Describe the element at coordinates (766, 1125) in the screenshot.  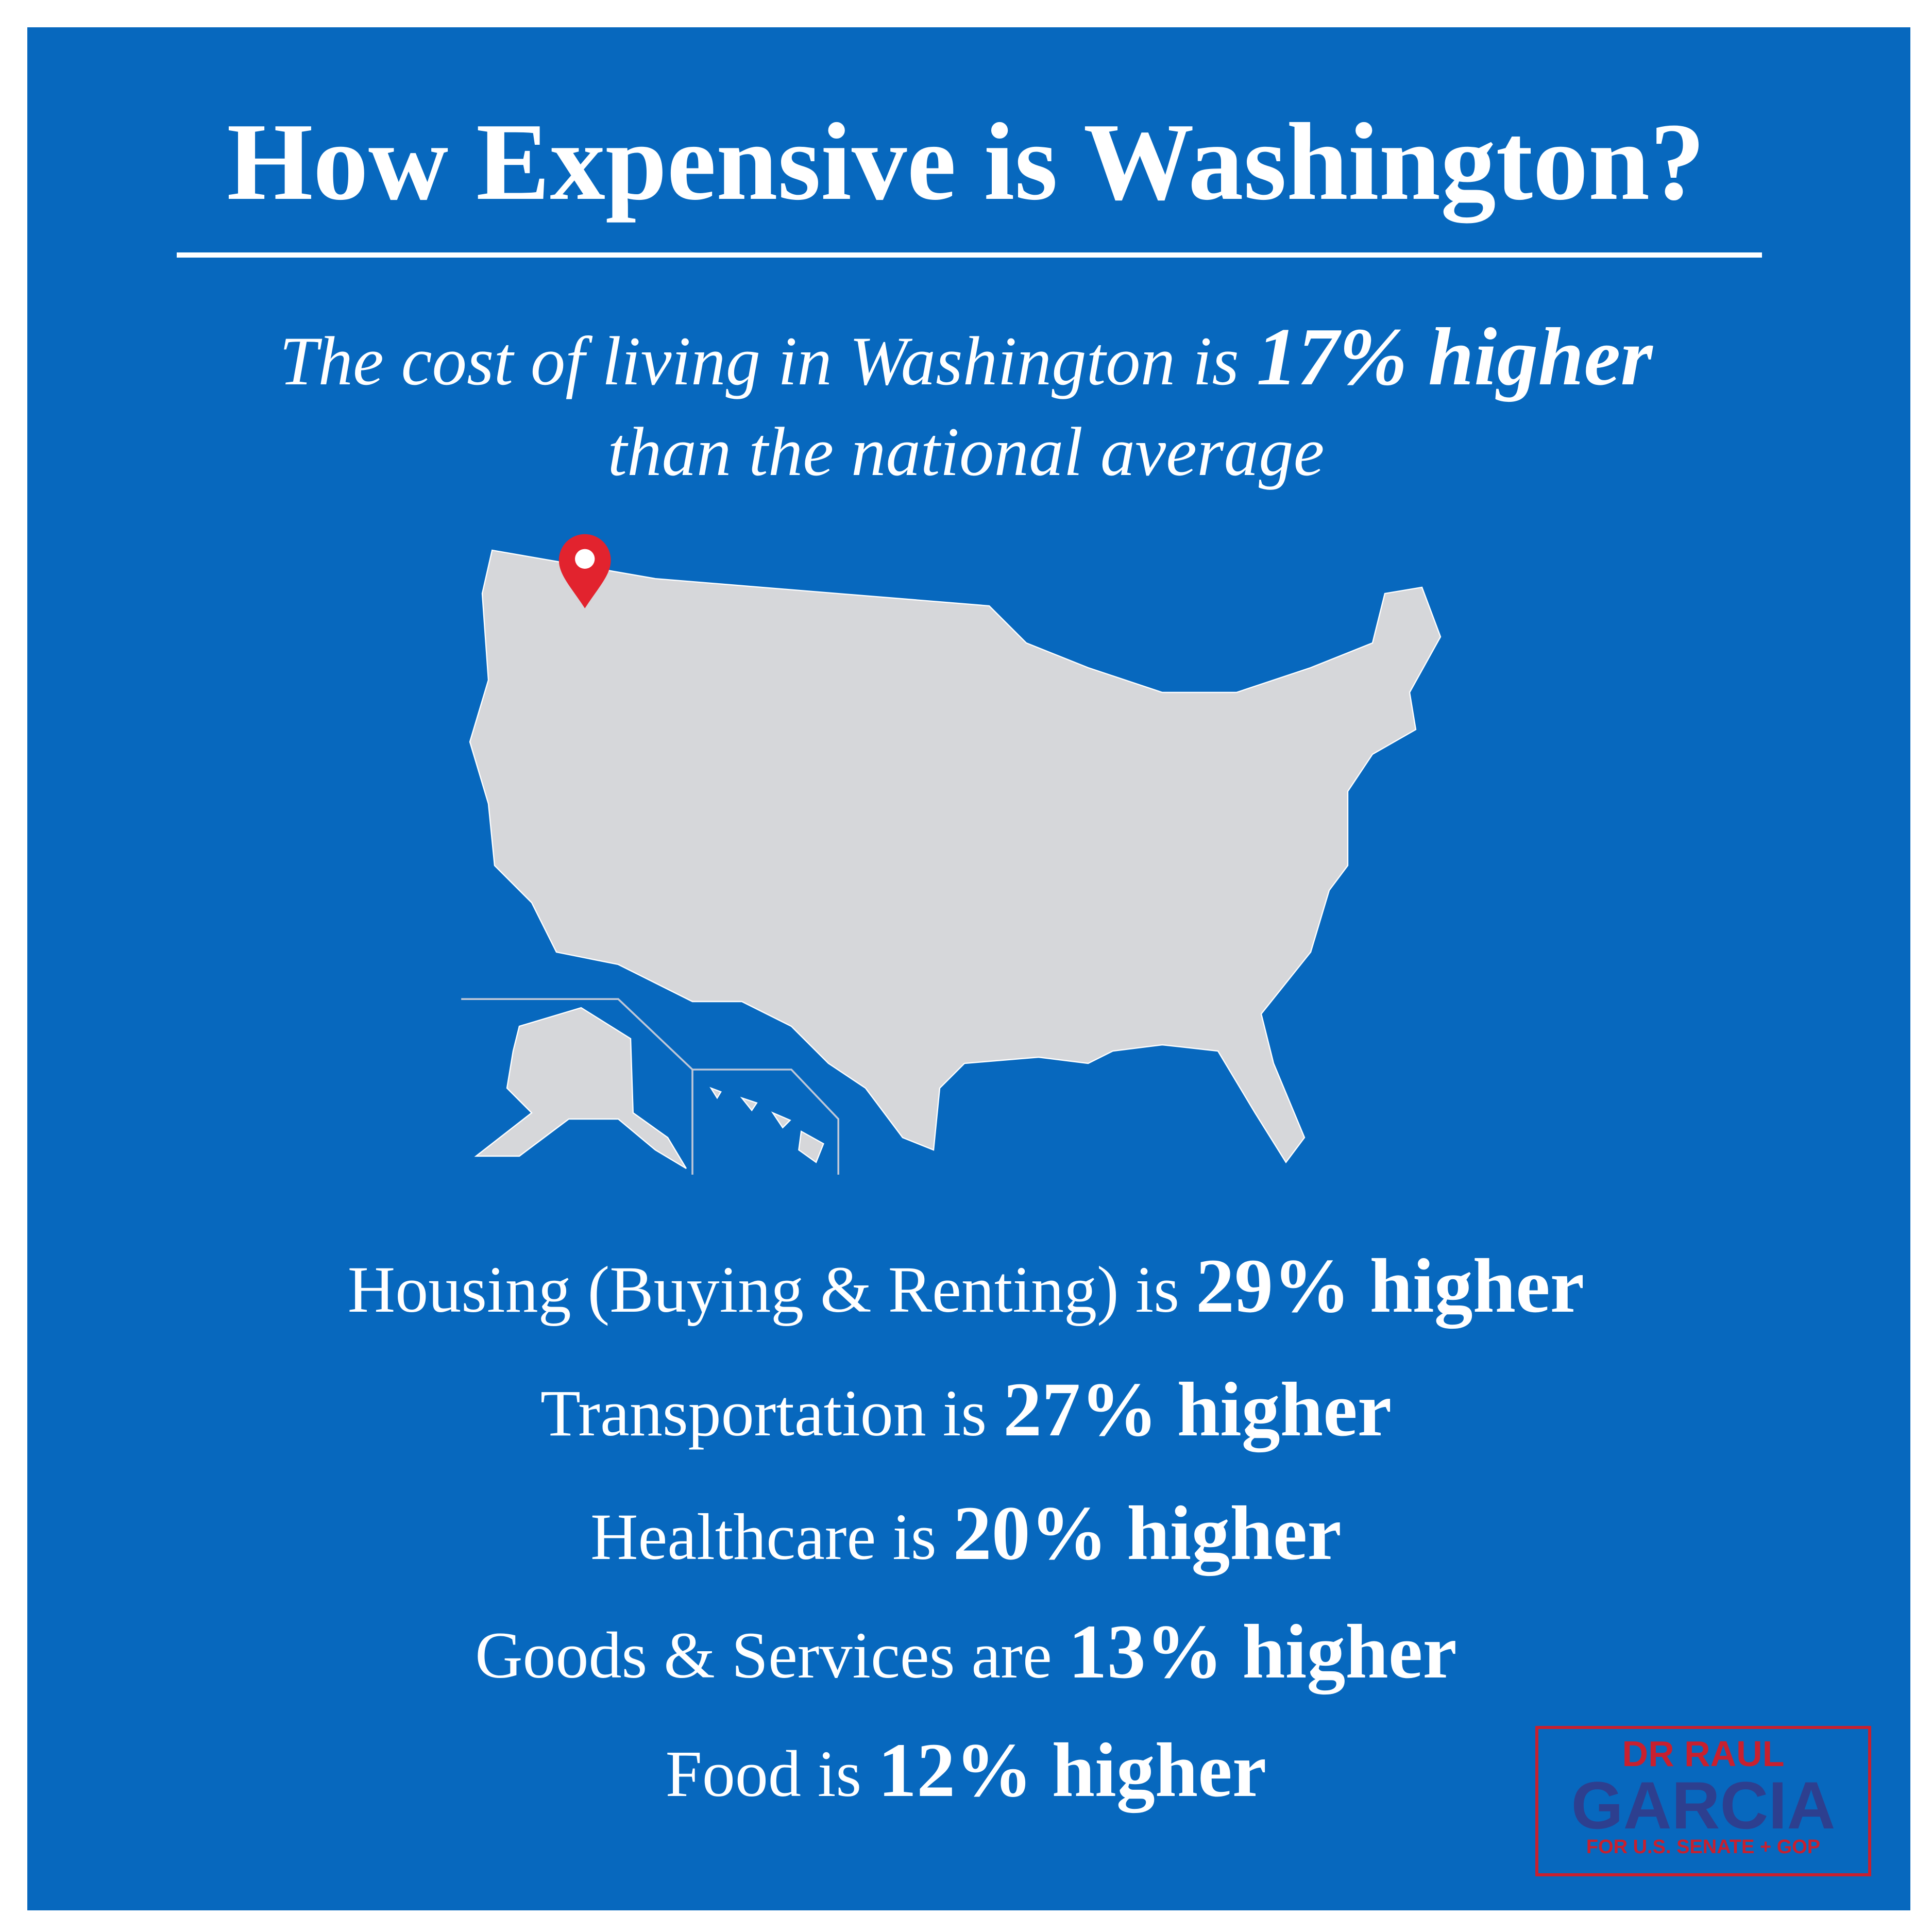
I see `hawaii` at that location.